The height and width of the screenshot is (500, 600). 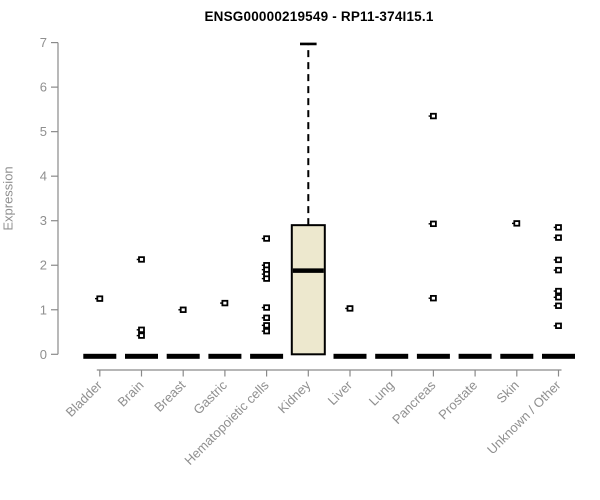 I want to click on x-category-label: Bladder, so click(x=84, y=398).